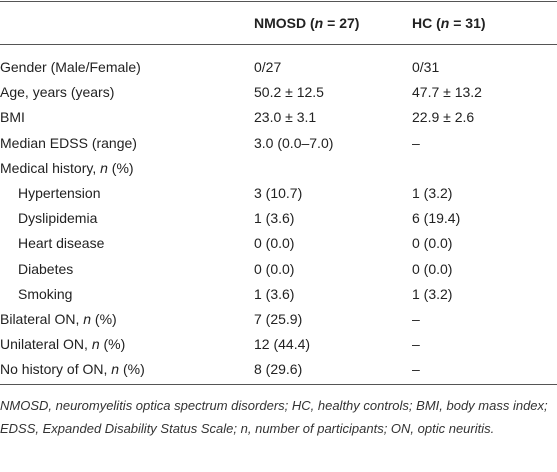 The height and width of the screenshot is (472, 557). I want to click on row-label: Dyslipidemia, so click(58, 218).